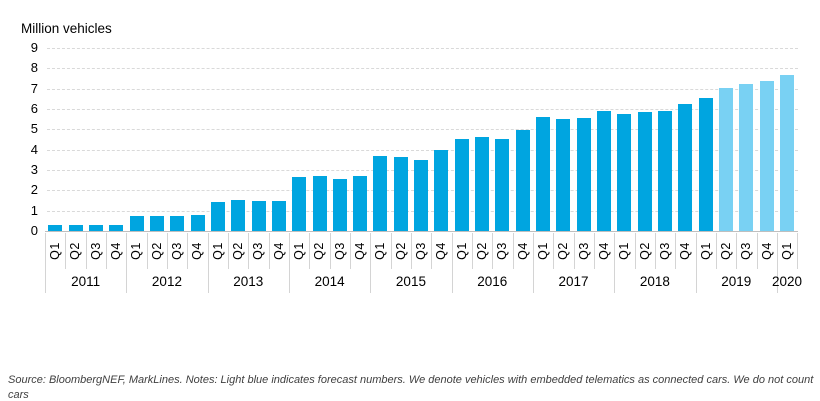 The height and width of the screenshot is (401, 820). What do you see at coordinates (441, 190) in the screenshot?
I see `bar-2015-Q4` at bounding box center [441, 190].